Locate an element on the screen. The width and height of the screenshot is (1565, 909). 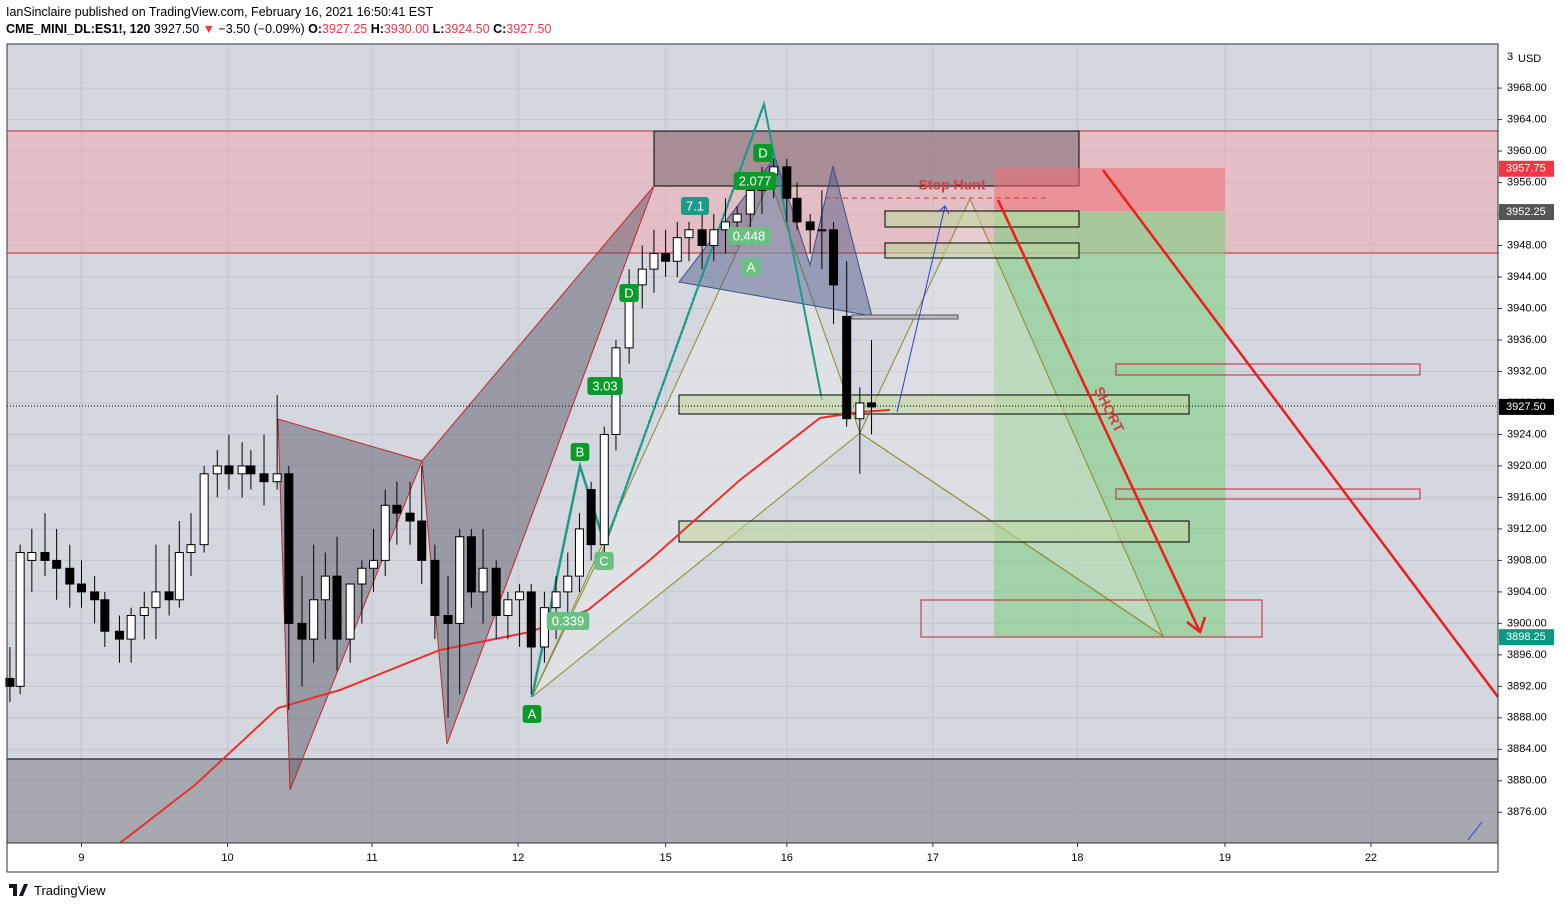
short-arrow is located at coordinates (1099, 416).